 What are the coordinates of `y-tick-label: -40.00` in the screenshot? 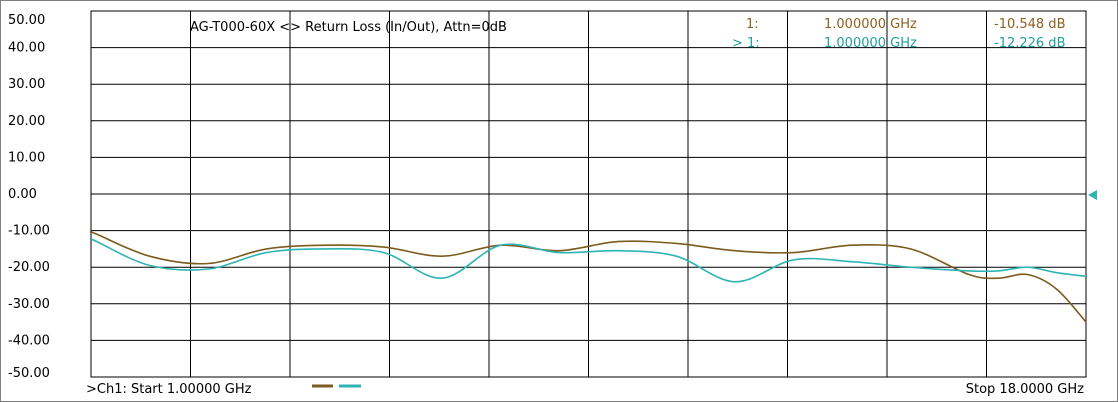 It's located at (29, 340).